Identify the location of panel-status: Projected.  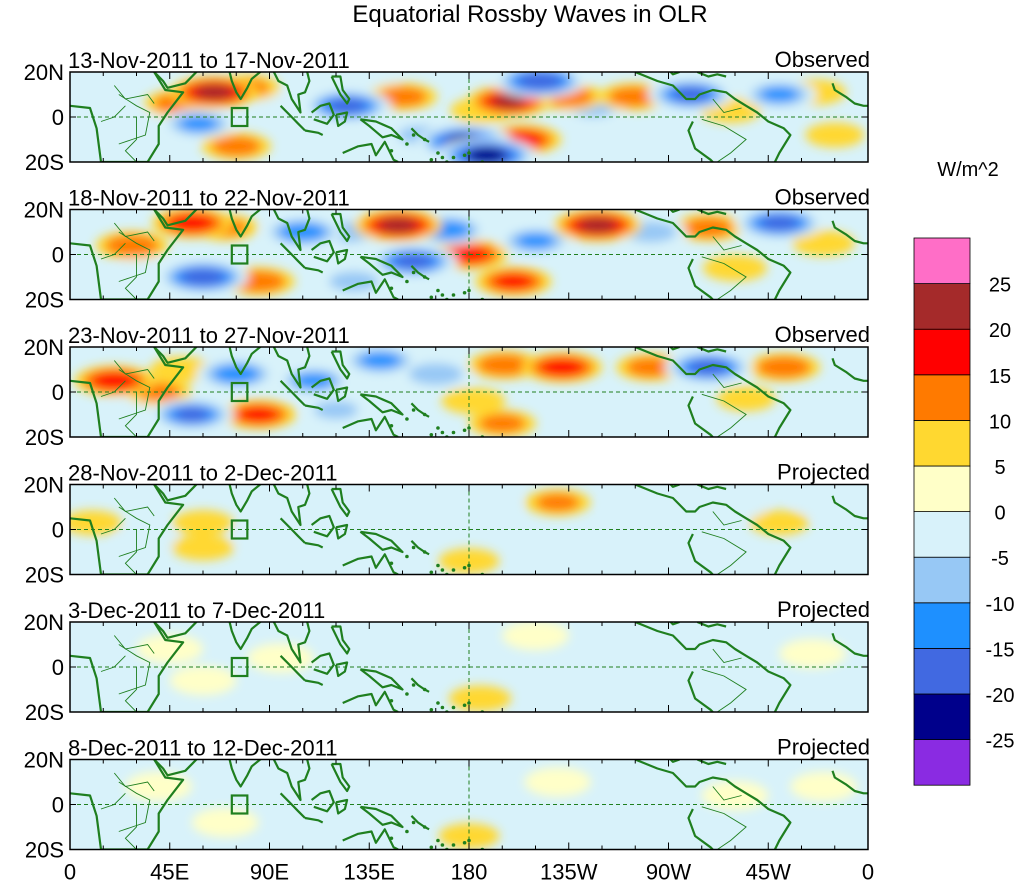
(823, 747).